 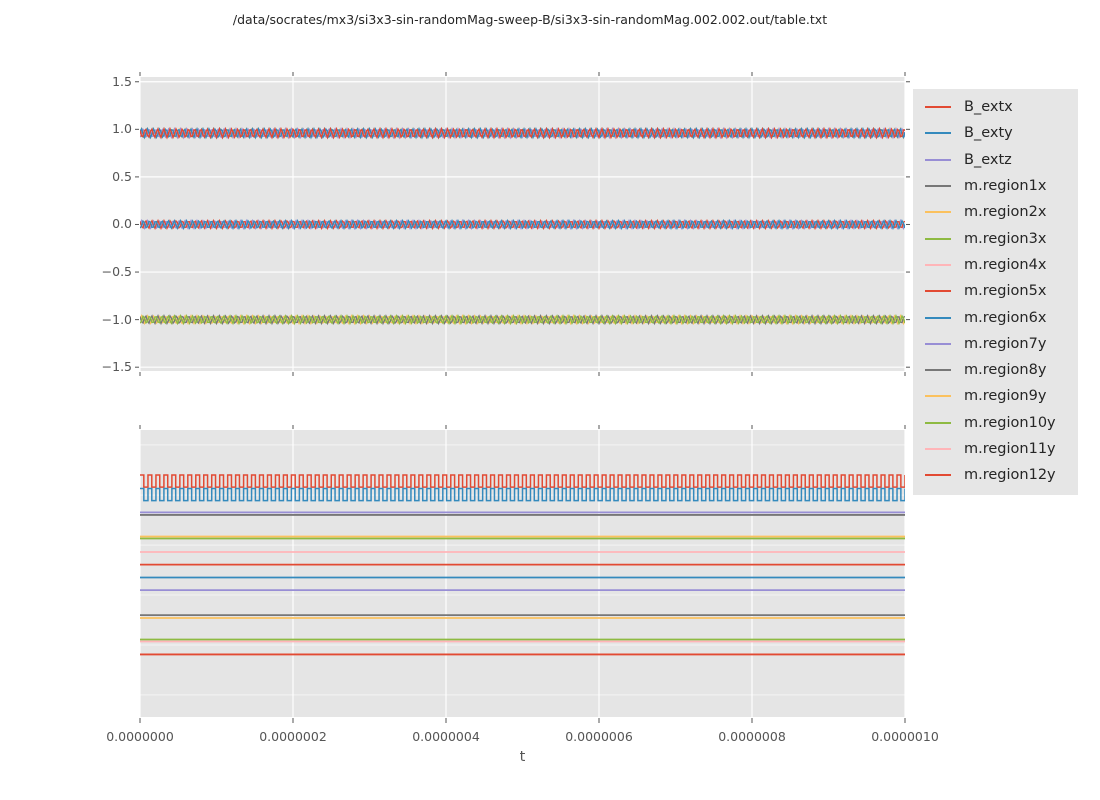 I want to click on x-tick-label: 0.0000000, so click(x=140, y=736).